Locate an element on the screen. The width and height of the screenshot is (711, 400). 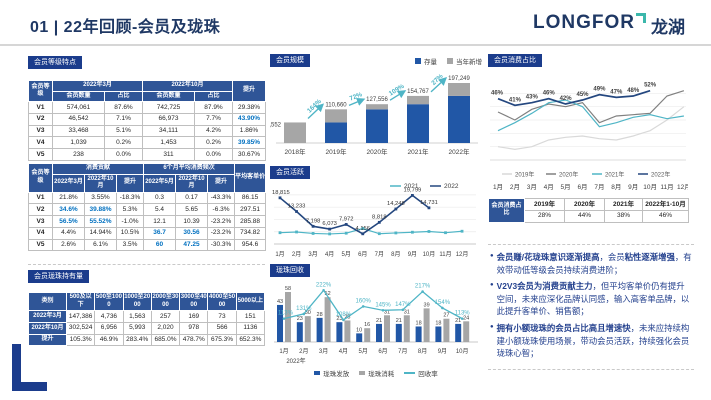
logo-corner-icon is located at coordinates (641, 18).